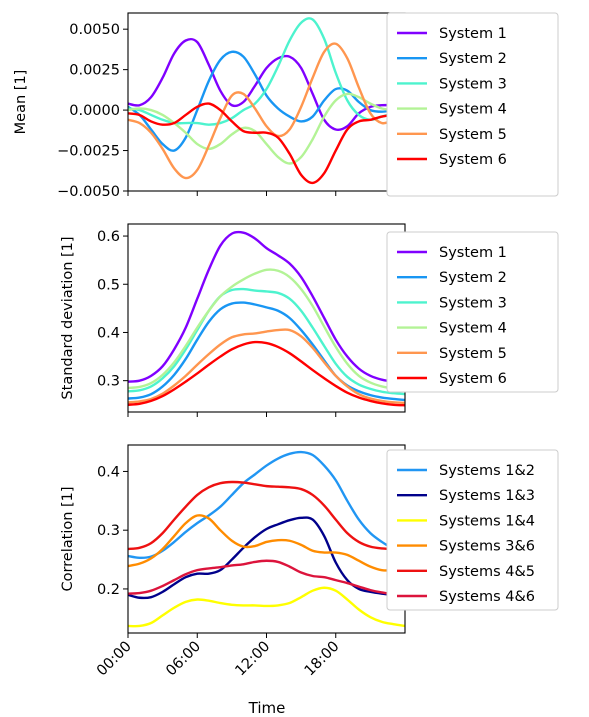  What do you see at coordinates (487, 597) in the screenshot?
I see `legend-label-6: Systems 4&6` at bounding box center [487, 597].